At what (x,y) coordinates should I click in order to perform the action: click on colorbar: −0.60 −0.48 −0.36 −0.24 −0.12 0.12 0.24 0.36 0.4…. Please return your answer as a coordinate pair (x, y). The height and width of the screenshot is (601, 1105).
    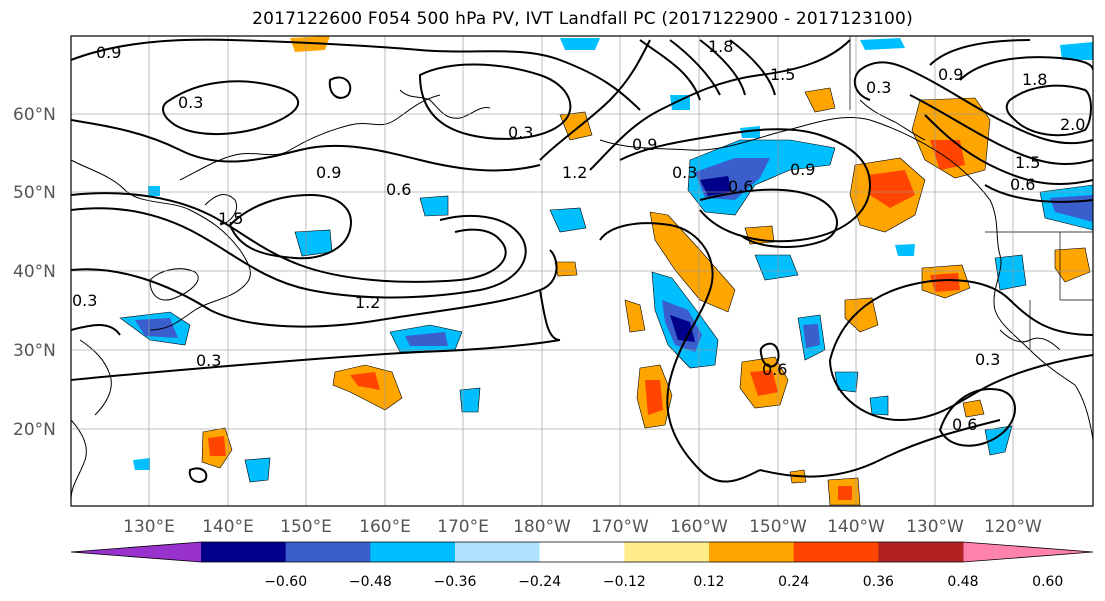
    Looking at the image, I should click on (582, 565).